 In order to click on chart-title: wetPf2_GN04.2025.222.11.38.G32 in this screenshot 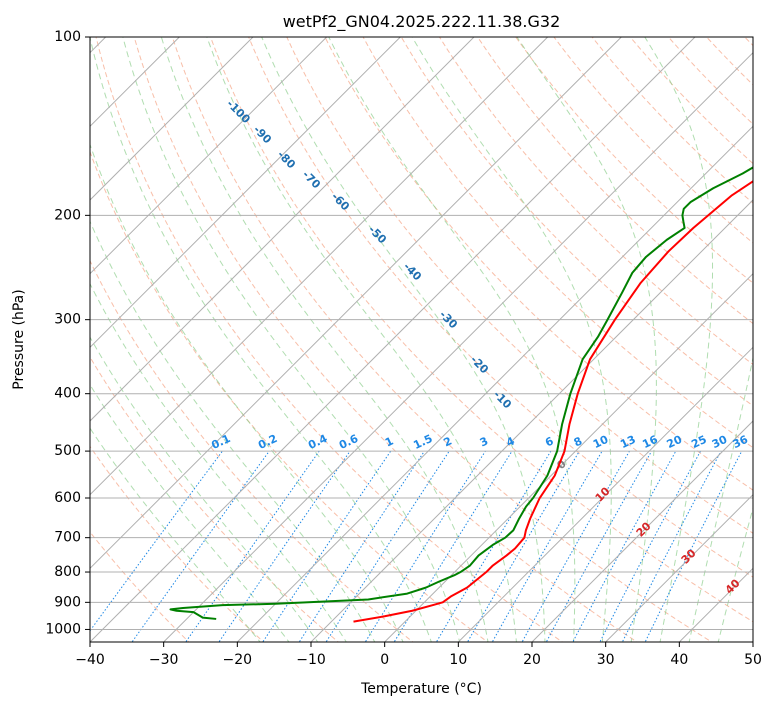, I will do `click(422, 22)`.